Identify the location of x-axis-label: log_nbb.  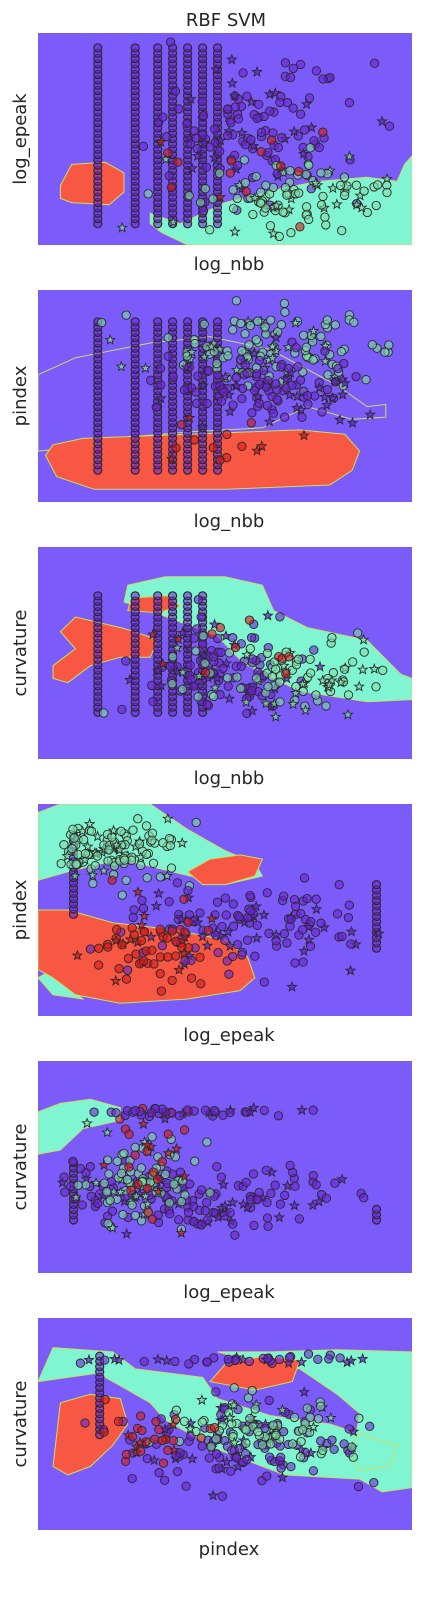
(229, 264).